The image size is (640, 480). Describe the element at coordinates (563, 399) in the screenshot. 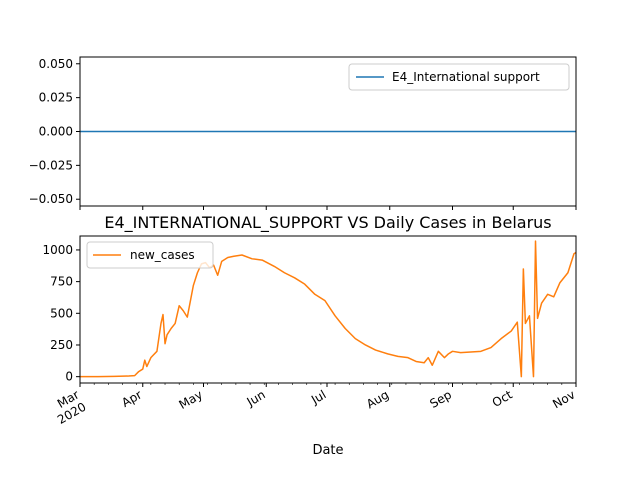

I see `x-tick-label: Nov` at that location.